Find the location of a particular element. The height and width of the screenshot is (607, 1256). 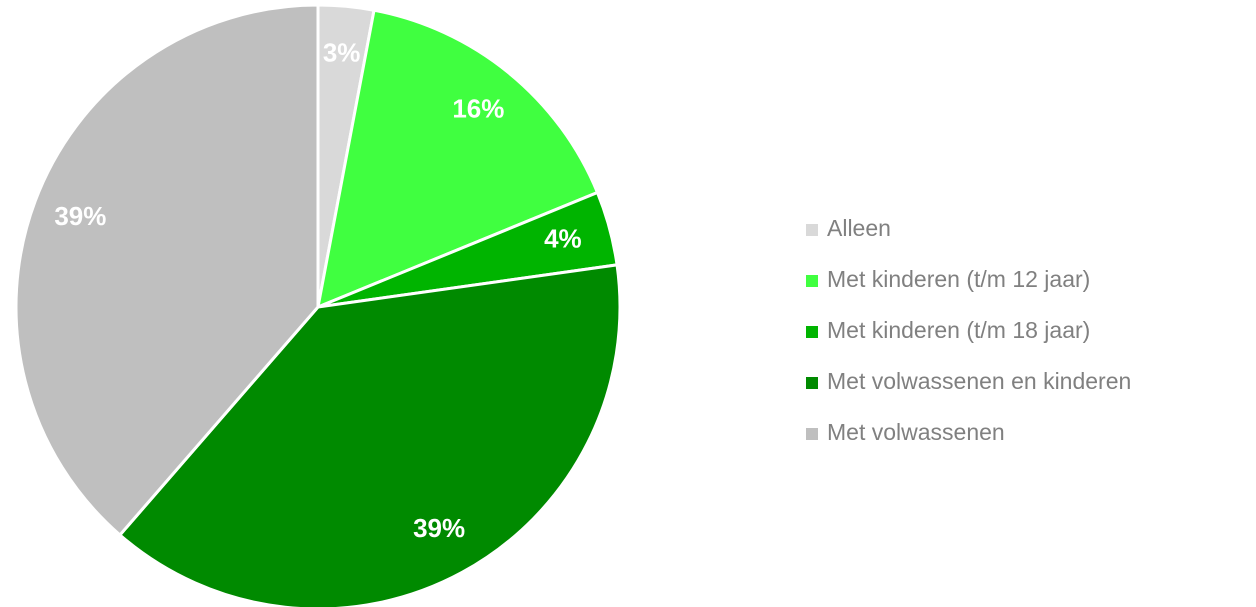

data-label: 16% is located at coordinates (478, 108).